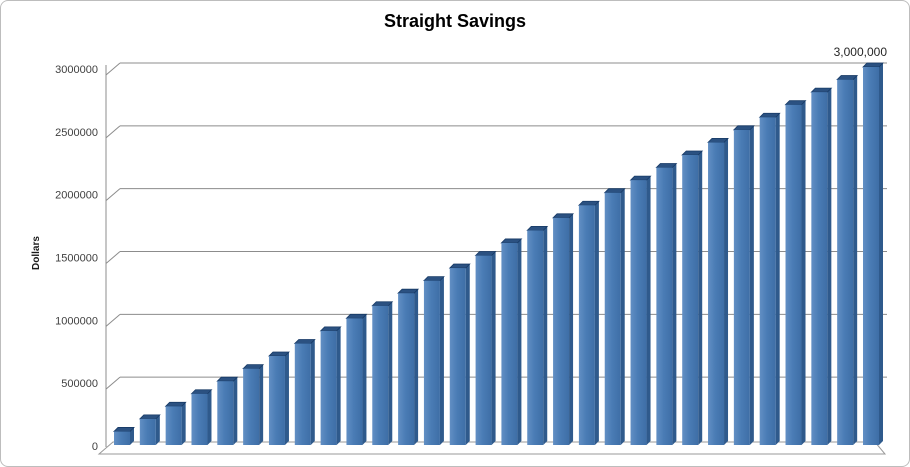 This screenshot has width=910, height=467. I want to click on y-tick-label: 1500000, so click(76, 259).